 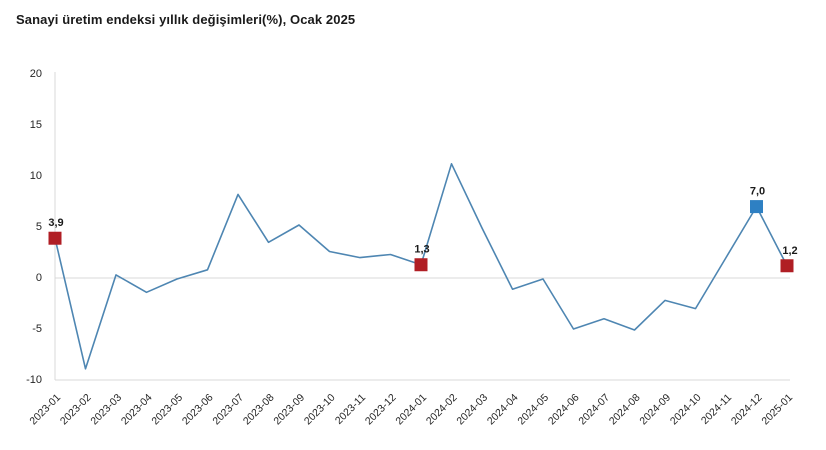 I want to click on point-label-2025-01: 1,2, so click(x=789, y=251).